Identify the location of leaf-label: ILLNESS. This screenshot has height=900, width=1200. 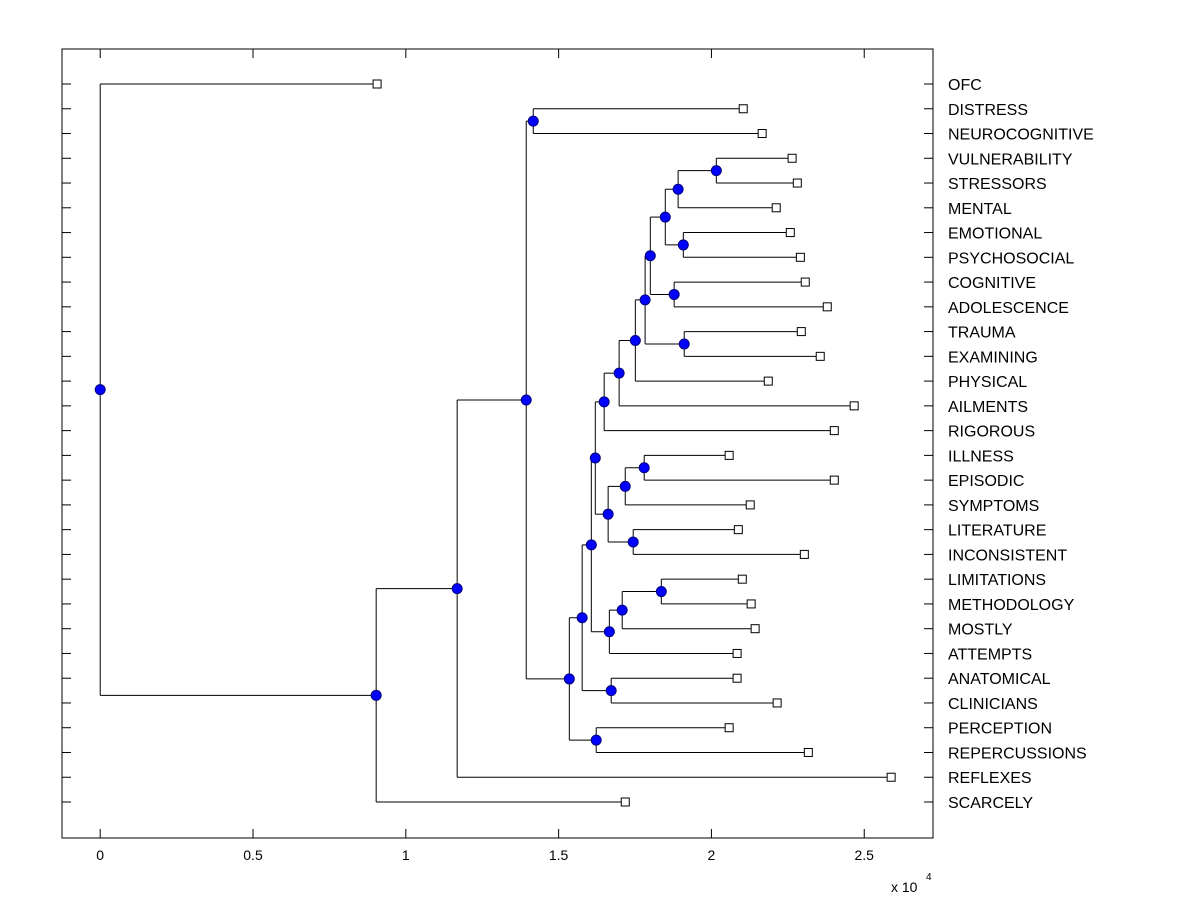
(981, 456).